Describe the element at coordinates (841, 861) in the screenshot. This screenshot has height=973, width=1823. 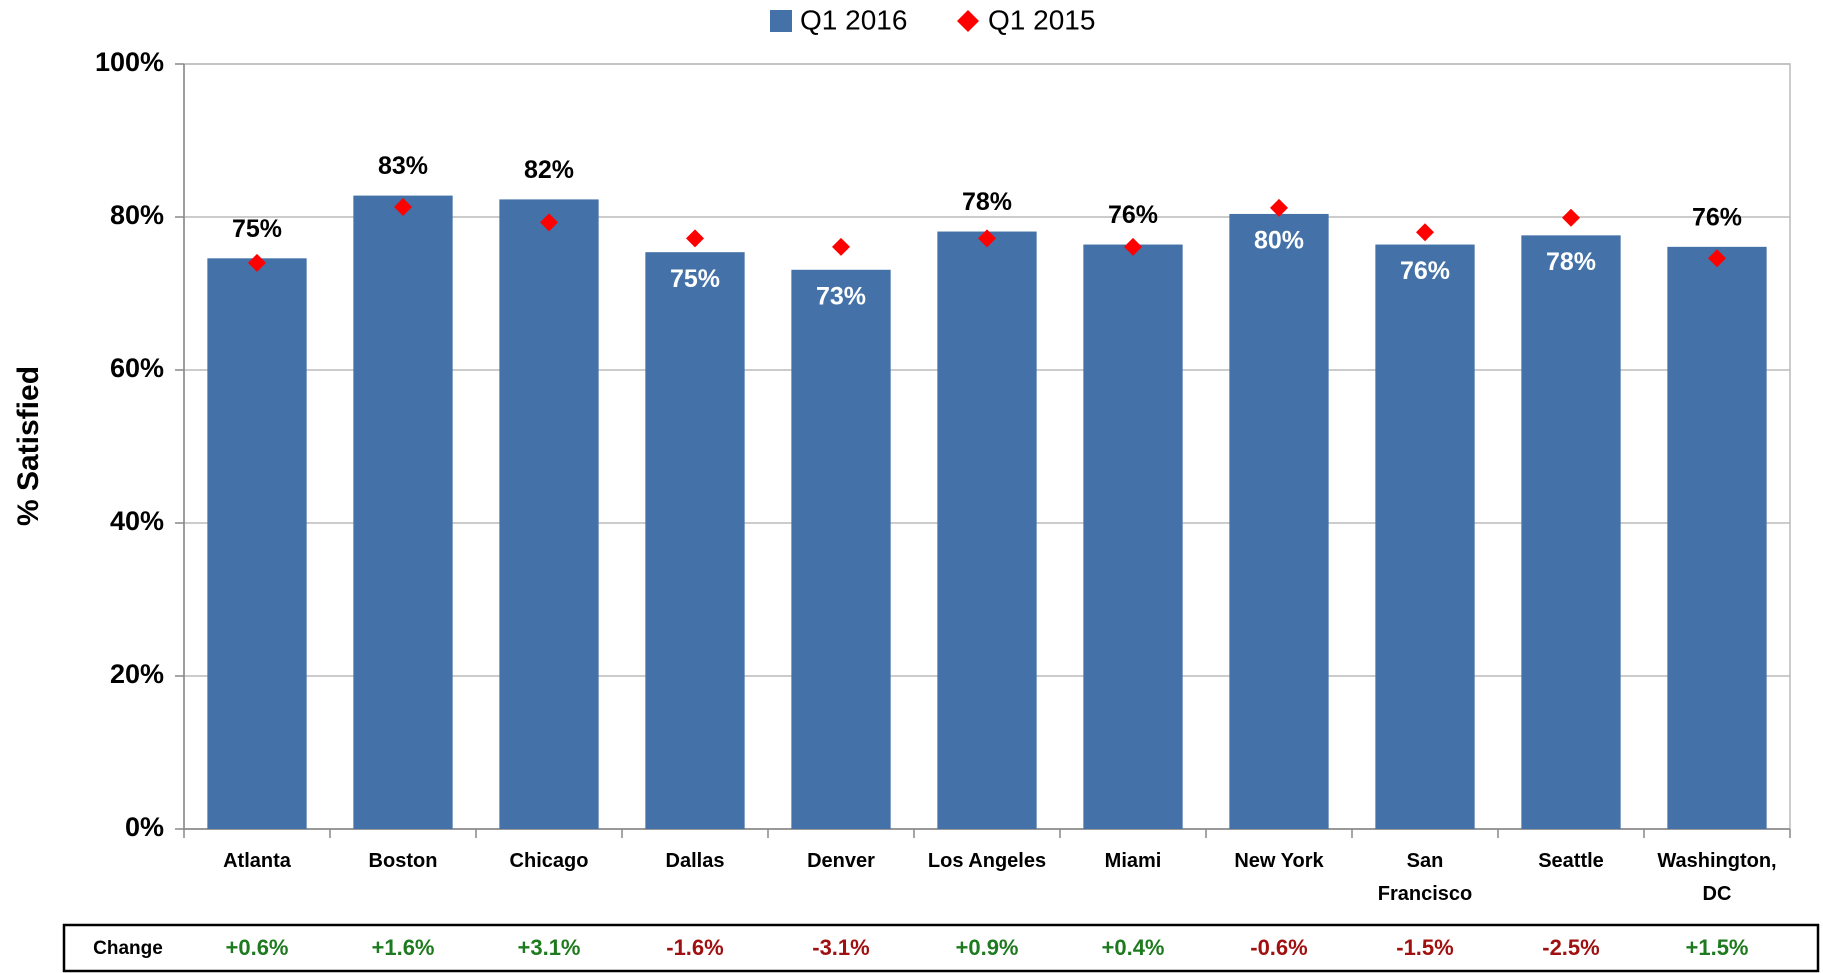
I see `x-tick-label: Denver` at that location.